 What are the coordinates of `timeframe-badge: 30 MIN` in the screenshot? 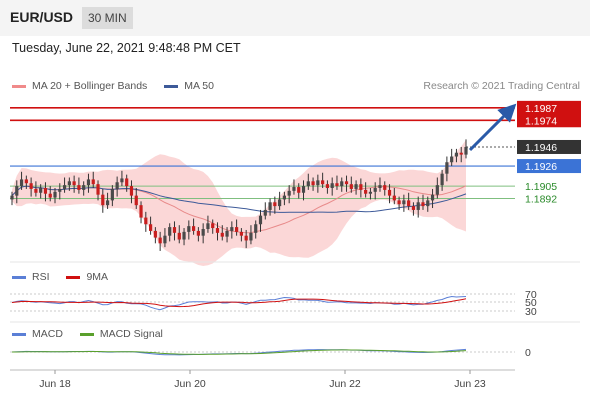 It's located at (107, 18).